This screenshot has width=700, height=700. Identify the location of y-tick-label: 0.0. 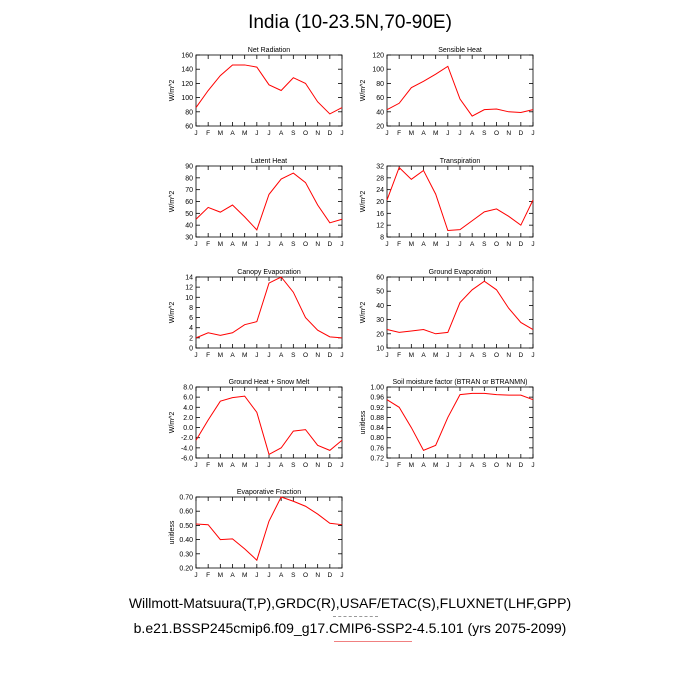
(188, 428).